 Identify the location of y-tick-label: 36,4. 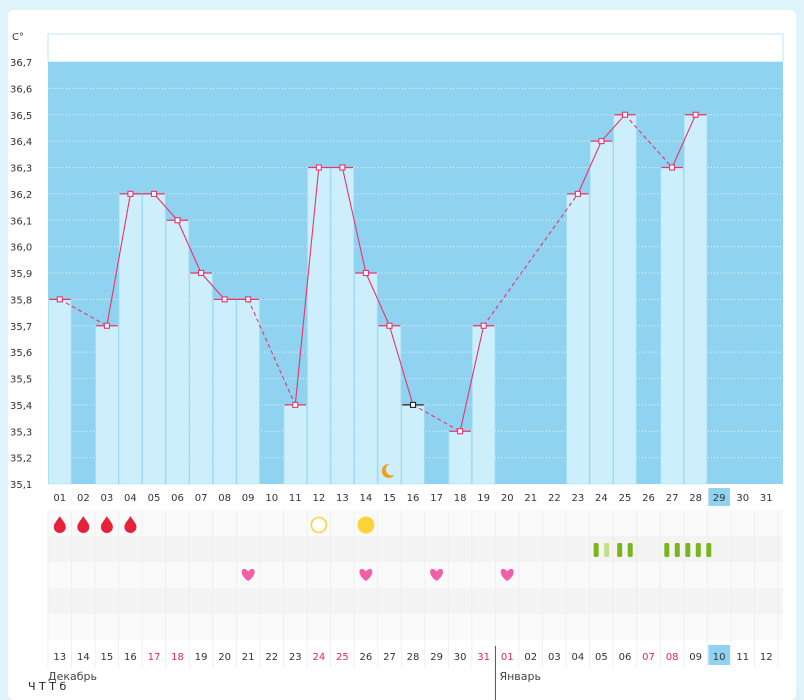
(21, 142).